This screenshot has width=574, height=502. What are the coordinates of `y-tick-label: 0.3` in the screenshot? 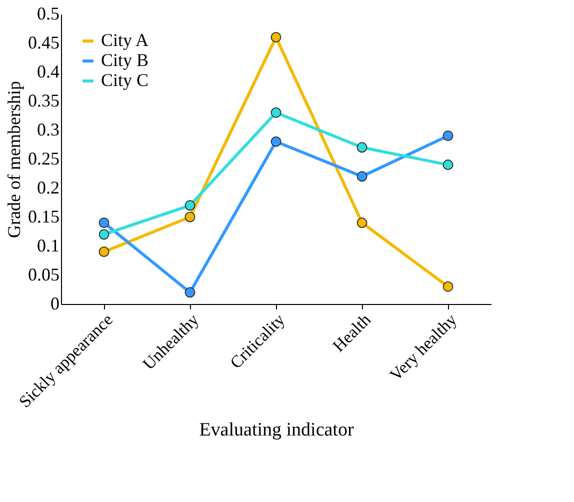 It's located at (48, 130).